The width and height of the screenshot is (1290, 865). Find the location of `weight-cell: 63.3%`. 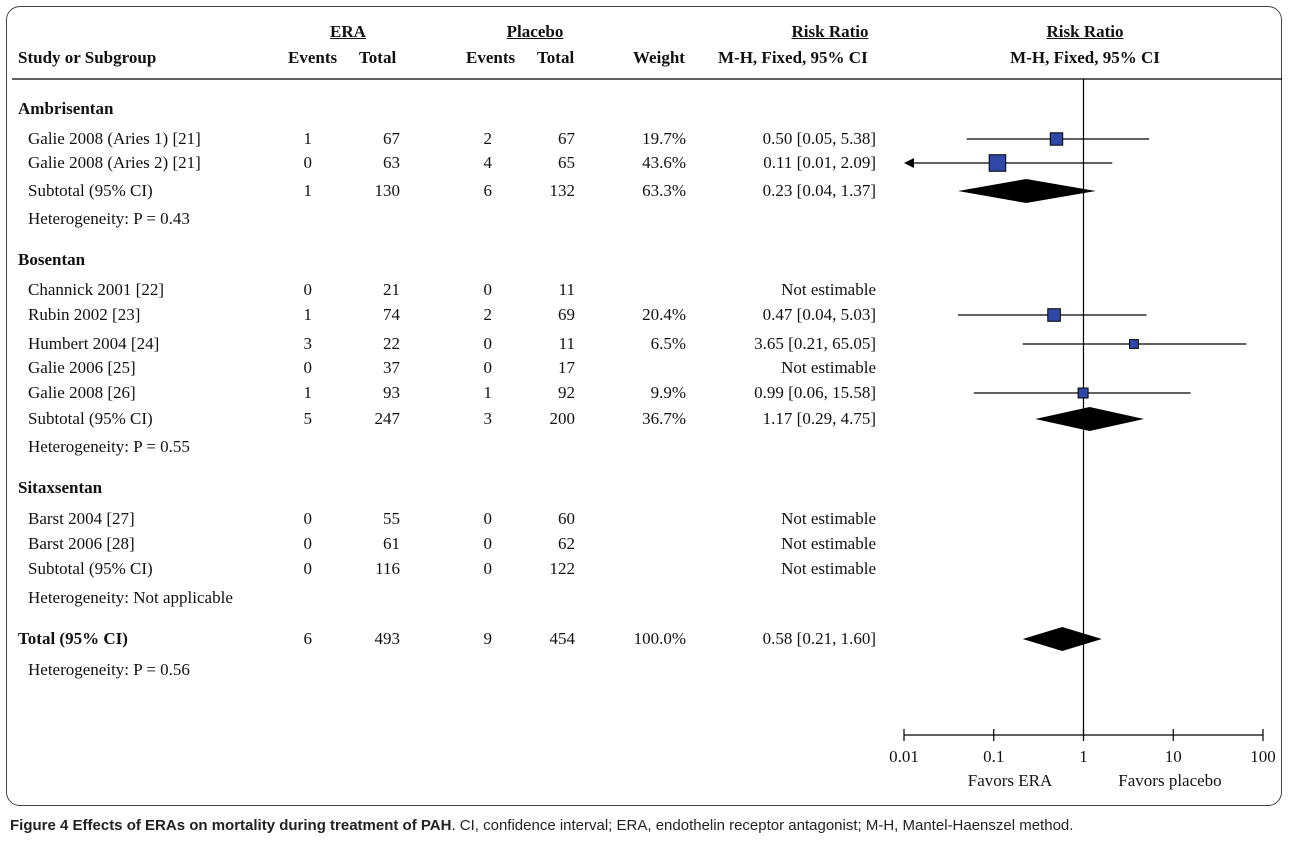

weight-cell: 63.3% is located at coordinates (664, 190).